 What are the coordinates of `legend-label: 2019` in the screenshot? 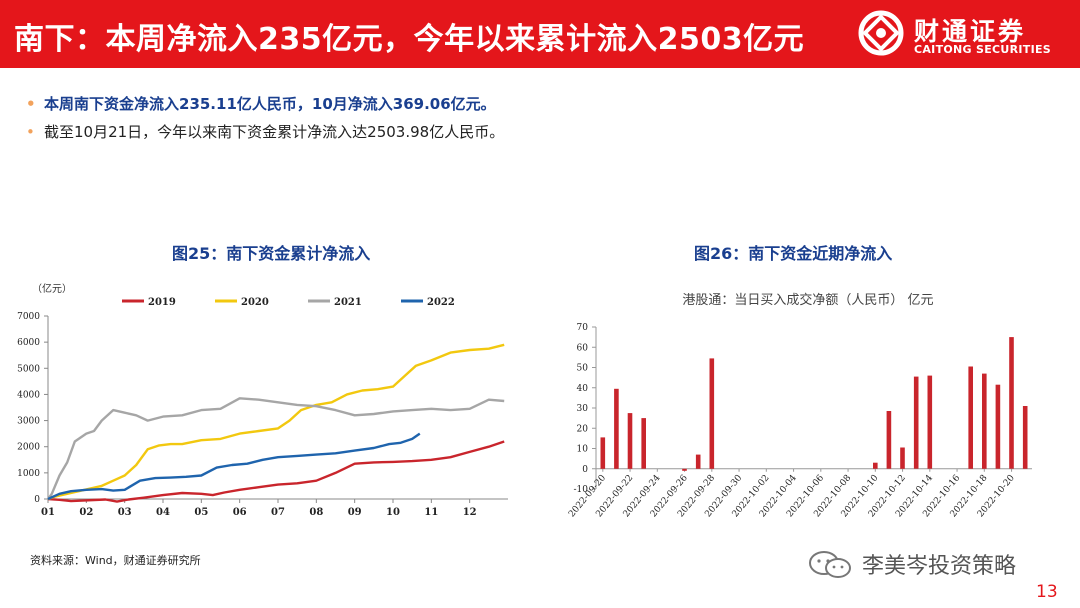 It's located at (162, 302).